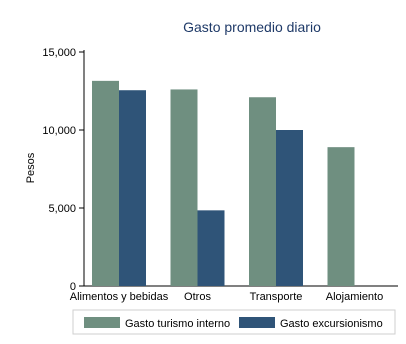  What do you see at coordinates (62, 209) in the screenshot?
I see `y-tick-label-1: 5,000` at bounding box center [62, 209].